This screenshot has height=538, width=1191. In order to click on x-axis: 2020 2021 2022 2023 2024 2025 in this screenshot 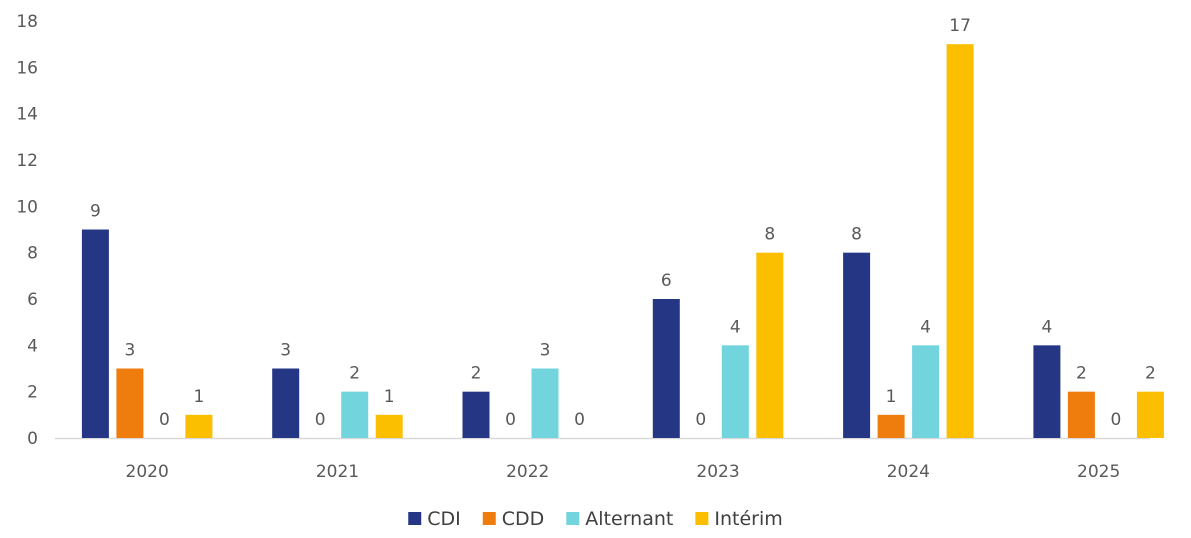, I will do `click(602, 459)`.